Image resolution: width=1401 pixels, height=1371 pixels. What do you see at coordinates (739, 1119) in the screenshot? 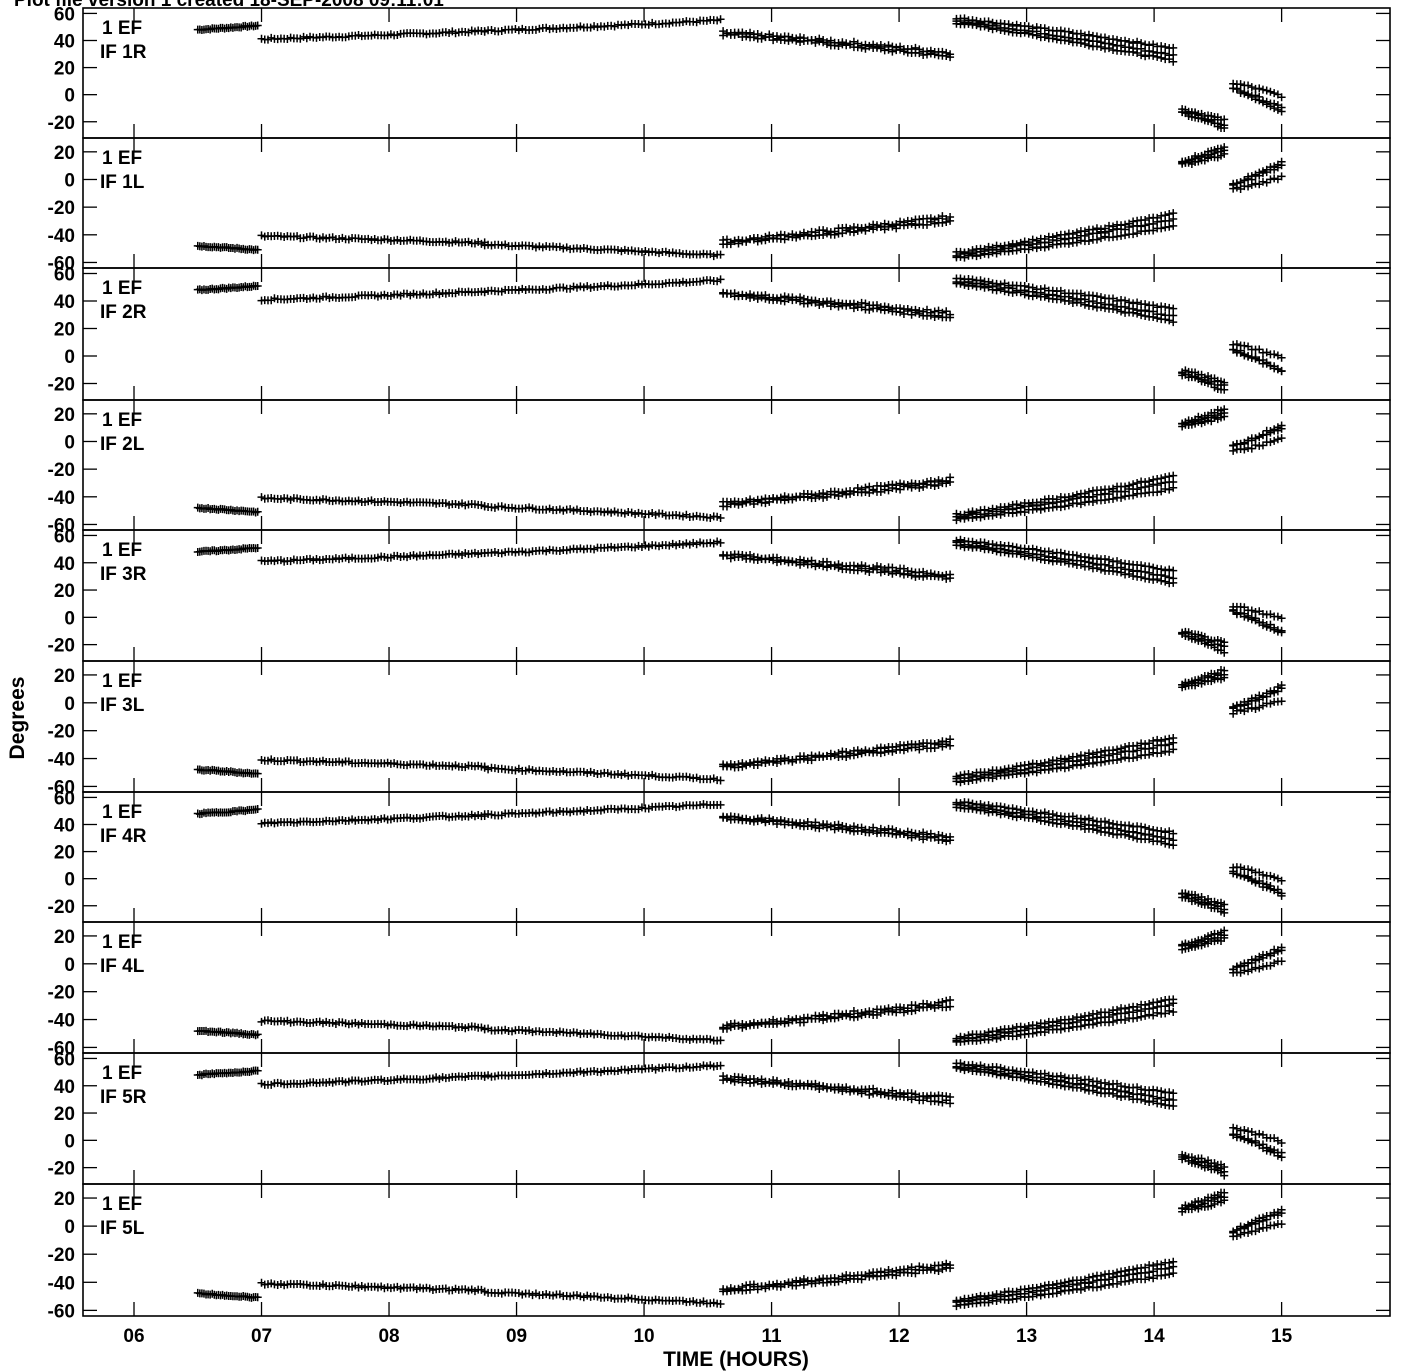
I see `data-points` at bounding box center [739, 1119].